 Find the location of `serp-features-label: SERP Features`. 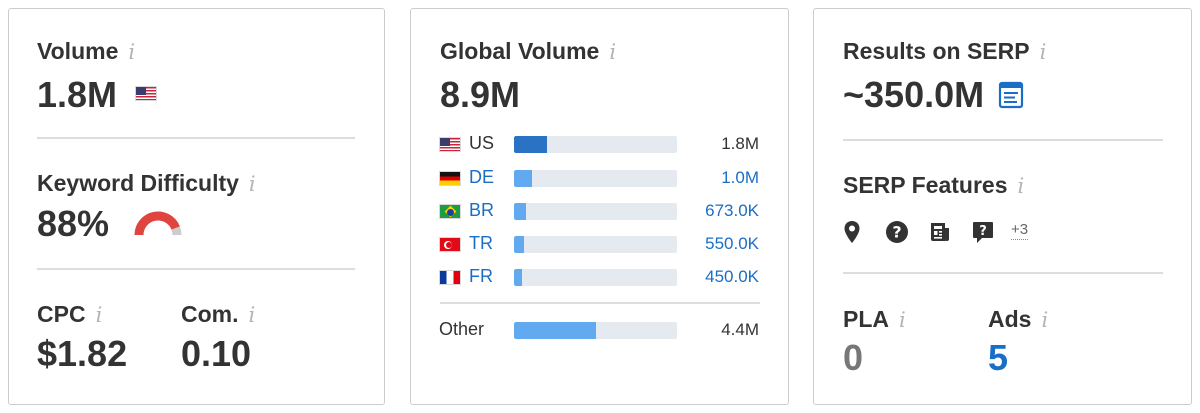

serp-features-label: SERP Features is located at coordinates (925, 185).